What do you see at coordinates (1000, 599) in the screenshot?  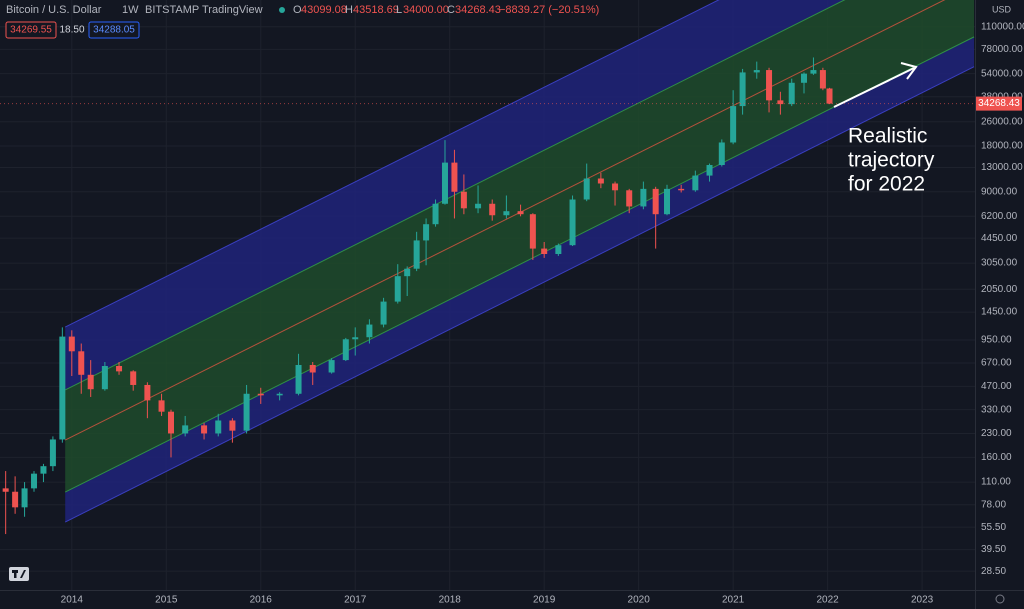 I see `settings-icon` at bounding box center [1000, 599].